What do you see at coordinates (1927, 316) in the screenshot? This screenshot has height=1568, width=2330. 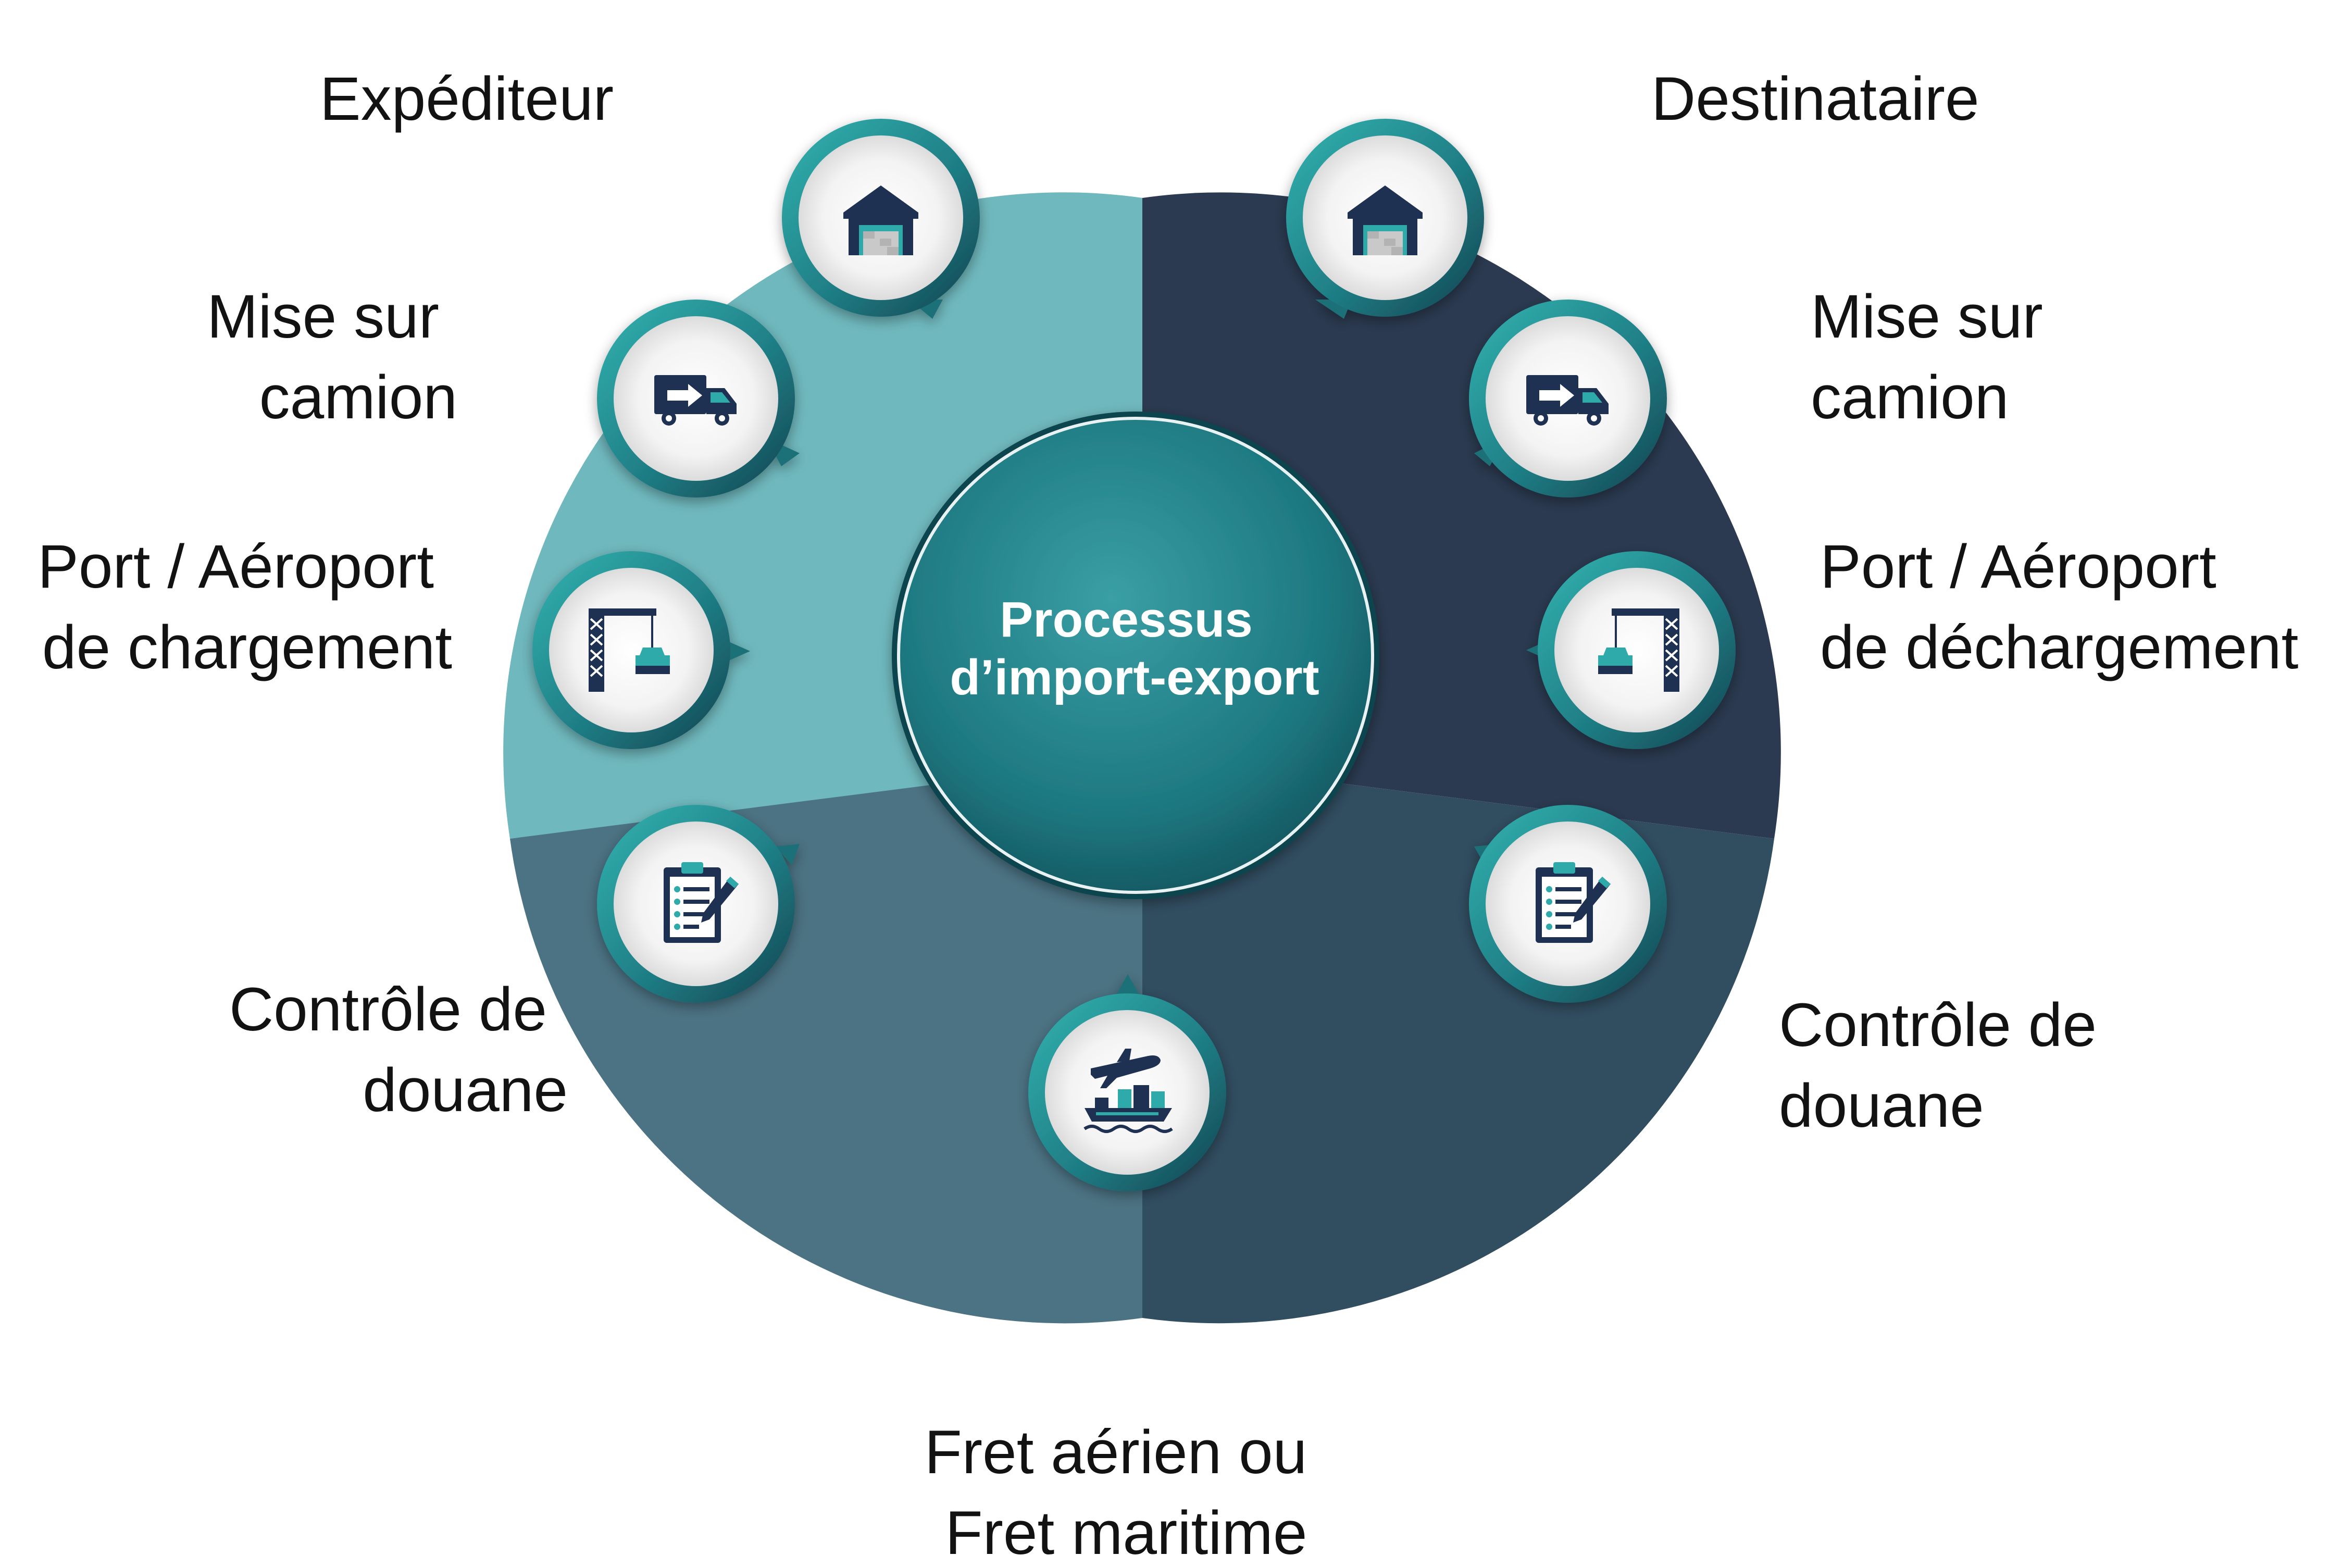 I see `label-truck-right-line1: Mise sur` at bounding box center [1927, 316].